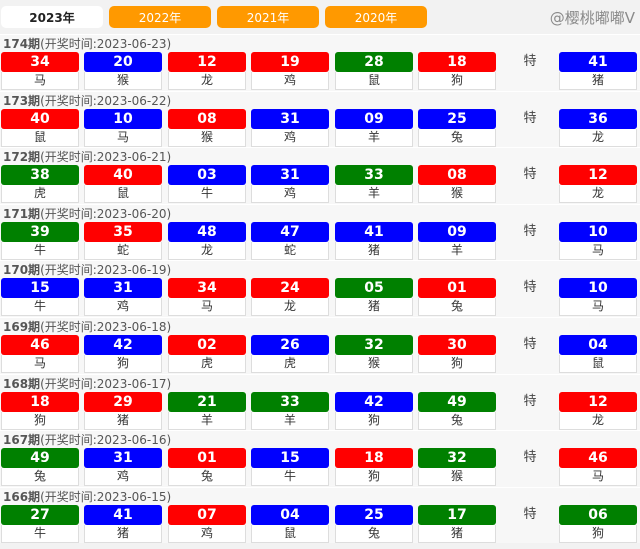  I want to click on ball: 42 狗, so click(123, 353).